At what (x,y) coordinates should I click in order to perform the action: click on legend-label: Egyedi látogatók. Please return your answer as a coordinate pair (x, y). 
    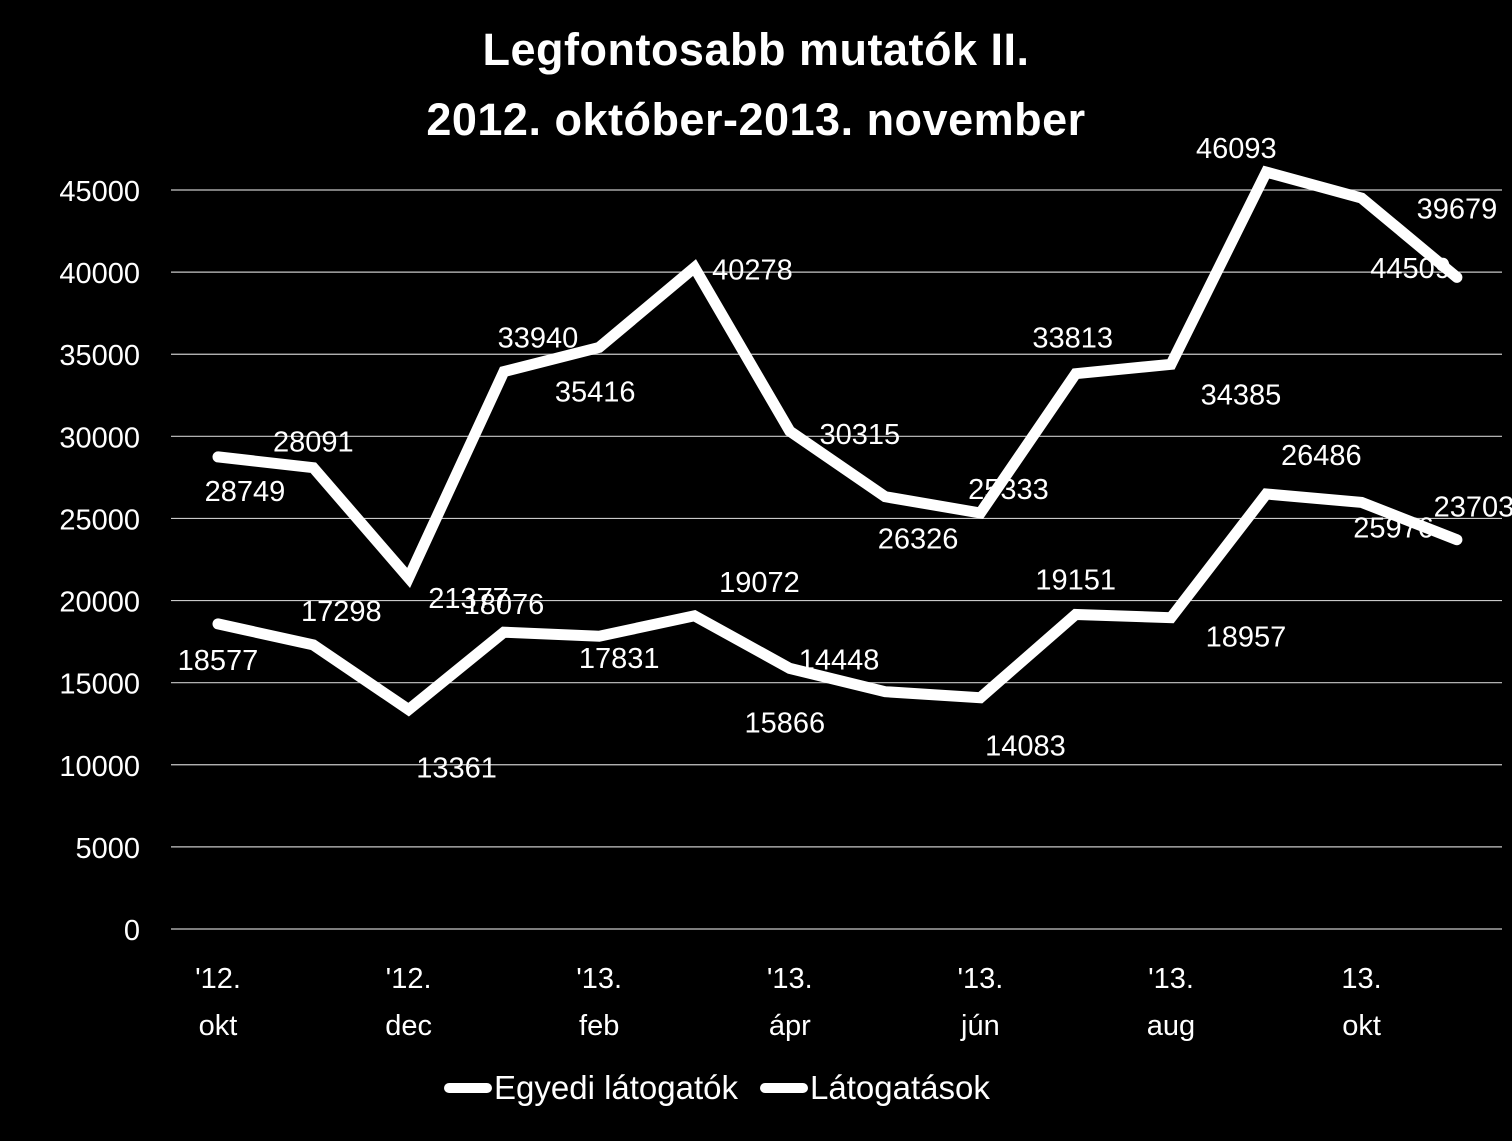
    Looking at the image, I should click on (616, 1087).